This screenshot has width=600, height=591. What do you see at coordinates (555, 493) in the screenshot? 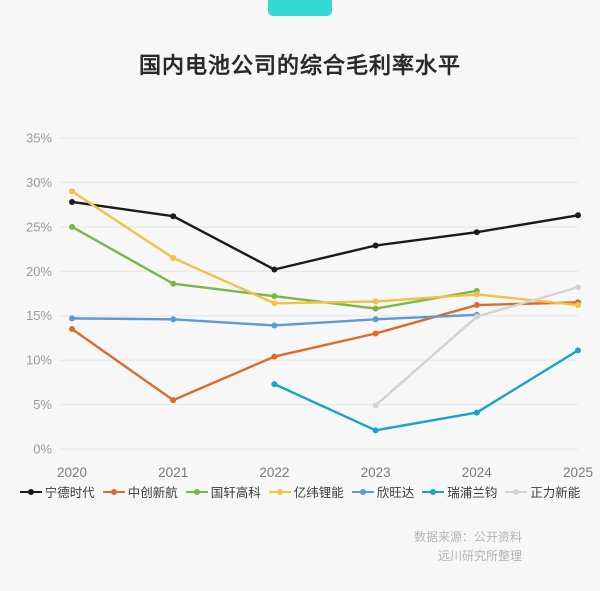
I see `legend-item-label: 正力新能` at bounding box center [555, 493].